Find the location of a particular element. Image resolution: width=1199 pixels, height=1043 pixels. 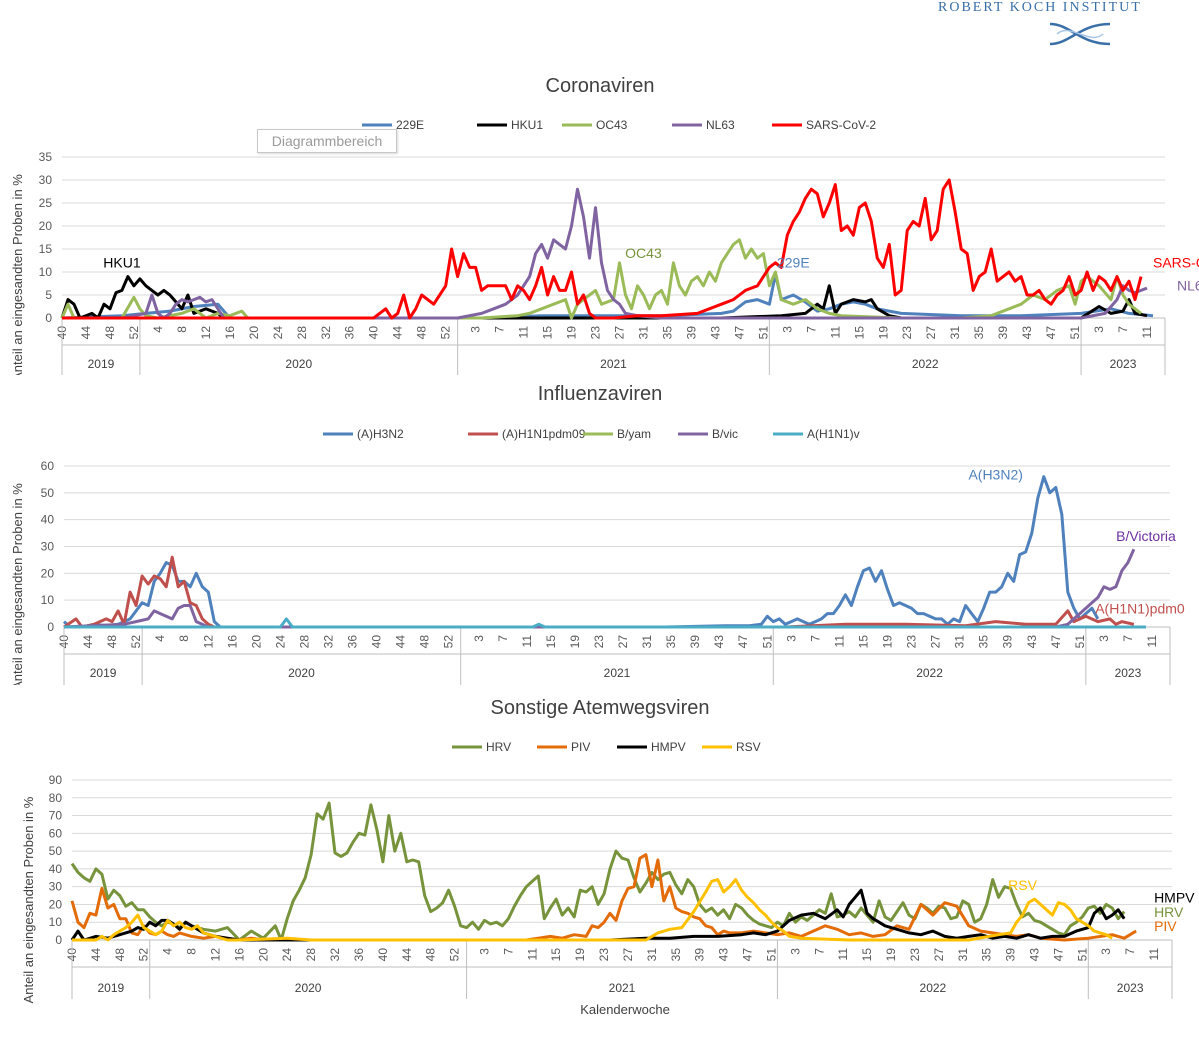

year-label: 2022 is located at coordinates (933, 988).